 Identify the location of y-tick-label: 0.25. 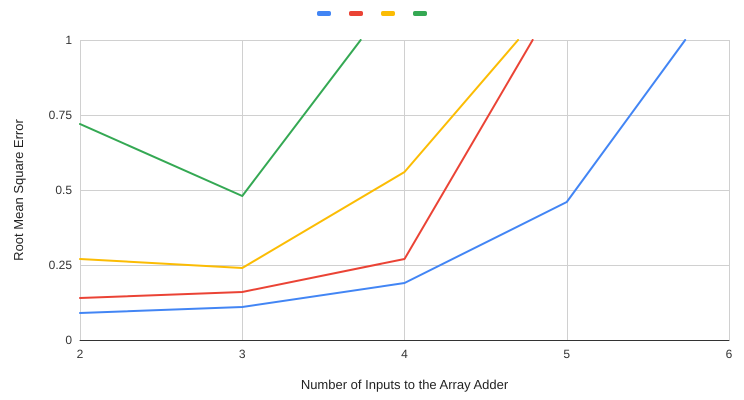
(60, 265).